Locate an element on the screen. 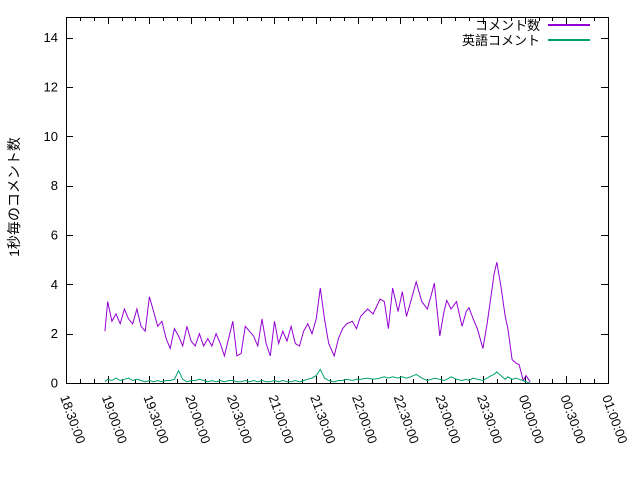 This screenshot has height=480, width=640. x-tick-label: 18:30:00 is located at coordinates (72, 419).